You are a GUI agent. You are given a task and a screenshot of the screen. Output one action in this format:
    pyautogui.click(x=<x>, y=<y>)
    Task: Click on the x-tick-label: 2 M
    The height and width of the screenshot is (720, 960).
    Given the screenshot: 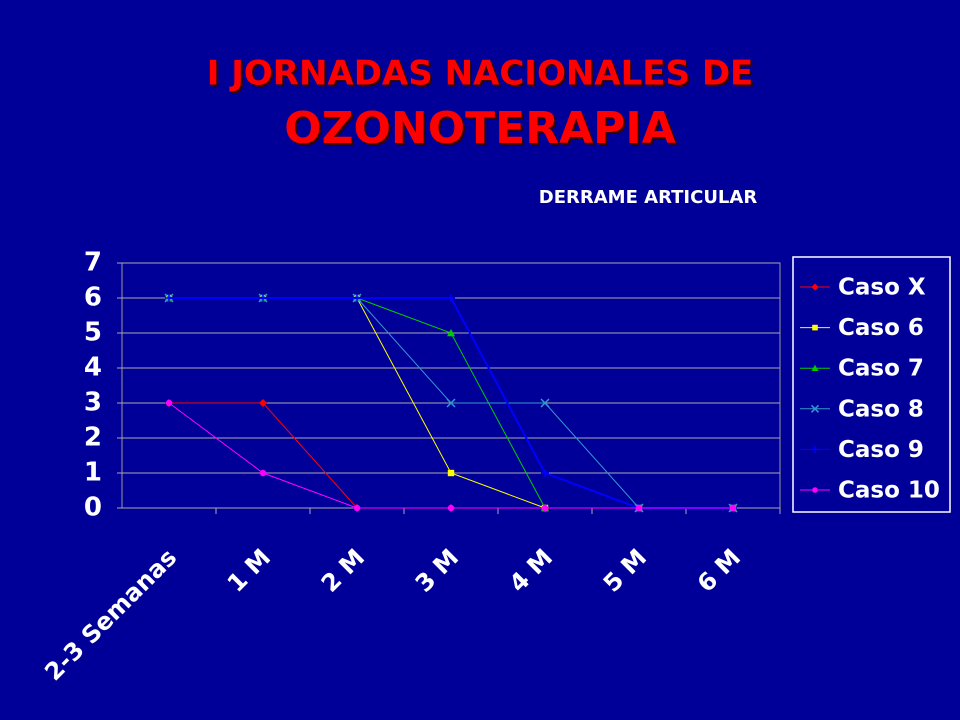 What is the action you would take?
    pyautogui.click(x=343, y=570)
    